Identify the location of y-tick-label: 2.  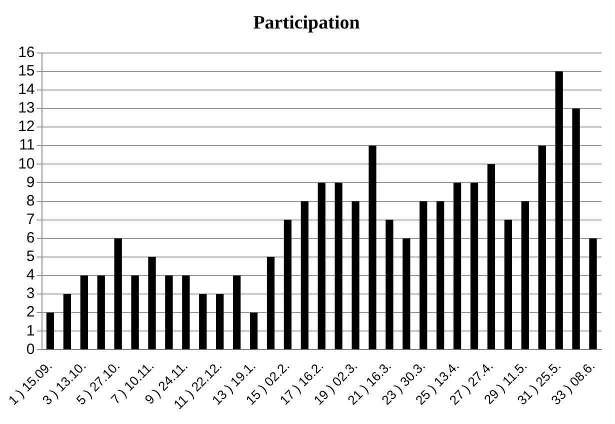
(30, 312).